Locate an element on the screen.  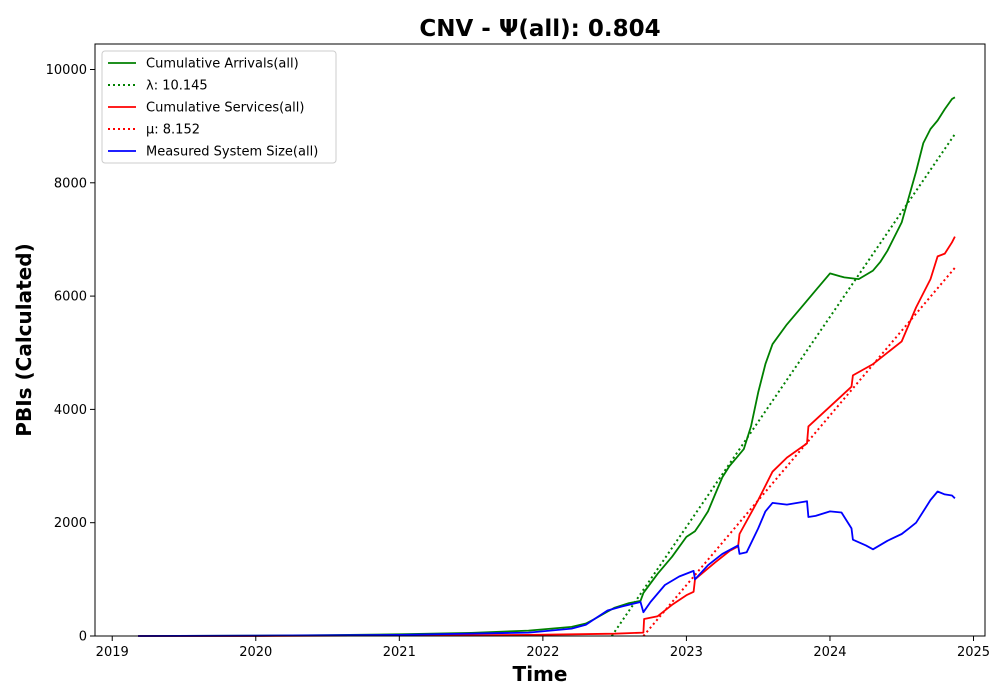
y-axis: 0 2000 4000 6000 8000 10000 is located at coordinates (70, 354).